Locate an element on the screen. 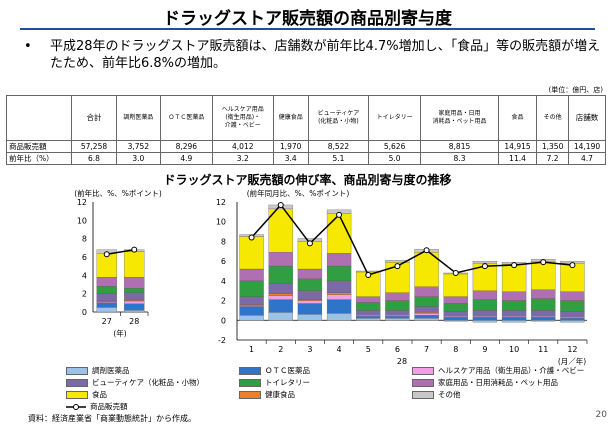  legend-label: その他 is located at coordinates (449, 394).